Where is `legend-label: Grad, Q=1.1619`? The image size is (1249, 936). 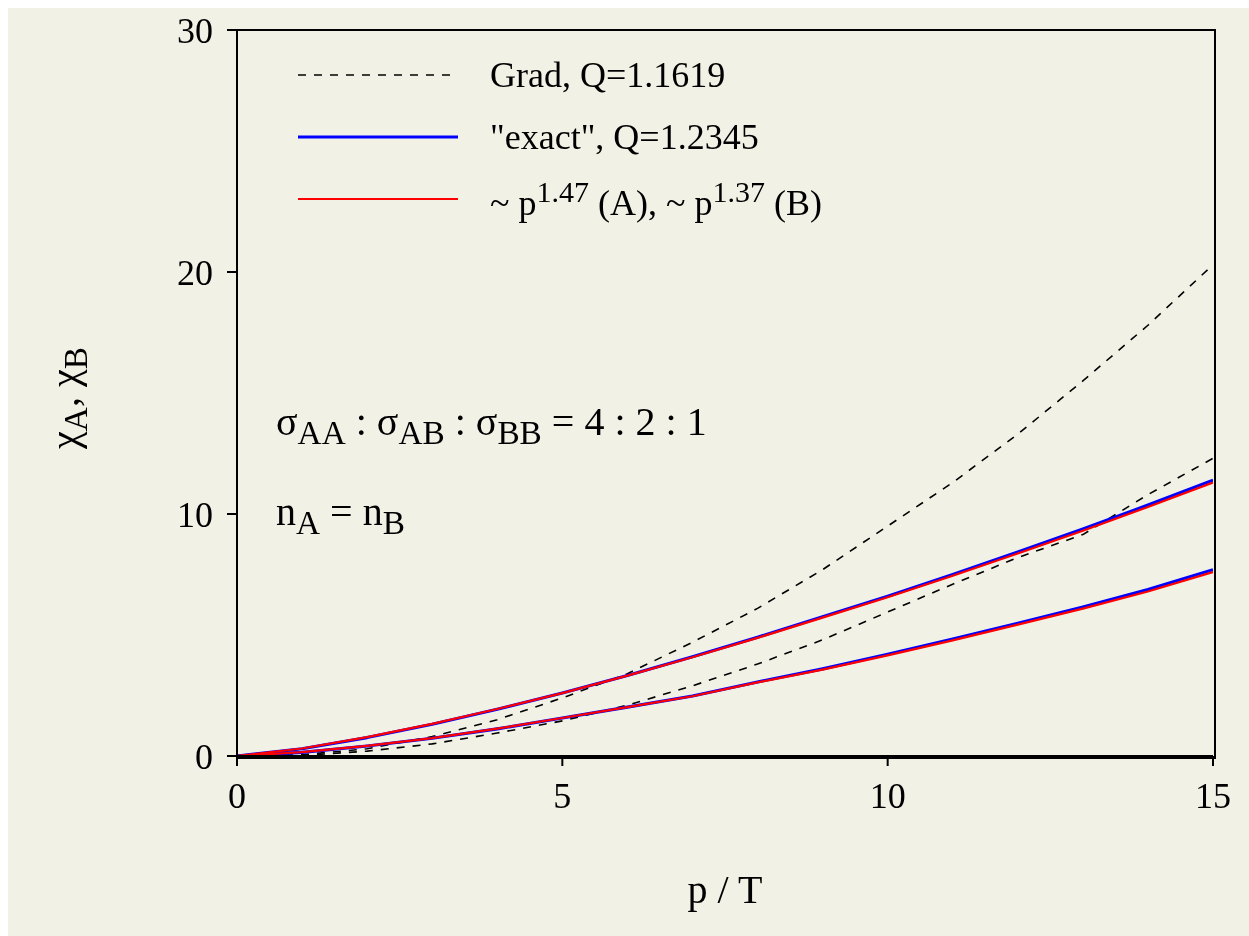 legend-label: Grad, Q=1.1619 is located at coordinates (608, 75).